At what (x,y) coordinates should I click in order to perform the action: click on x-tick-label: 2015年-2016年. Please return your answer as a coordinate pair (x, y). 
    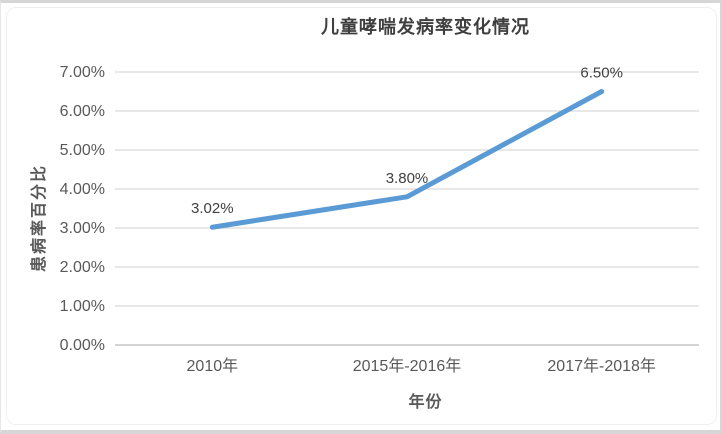
    Looking at the image, I should click on (407, 366).